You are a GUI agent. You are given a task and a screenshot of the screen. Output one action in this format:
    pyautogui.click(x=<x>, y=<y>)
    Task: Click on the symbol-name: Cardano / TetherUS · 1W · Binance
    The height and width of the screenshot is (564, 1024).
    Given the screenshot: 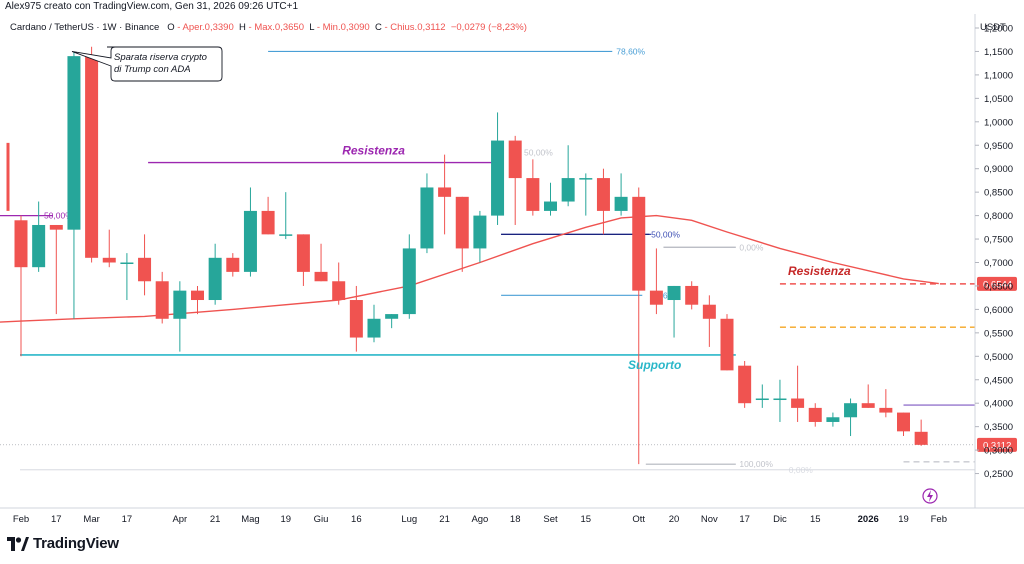 What is the action you would take?
    pyautogui.click(x=85, y=27)
    